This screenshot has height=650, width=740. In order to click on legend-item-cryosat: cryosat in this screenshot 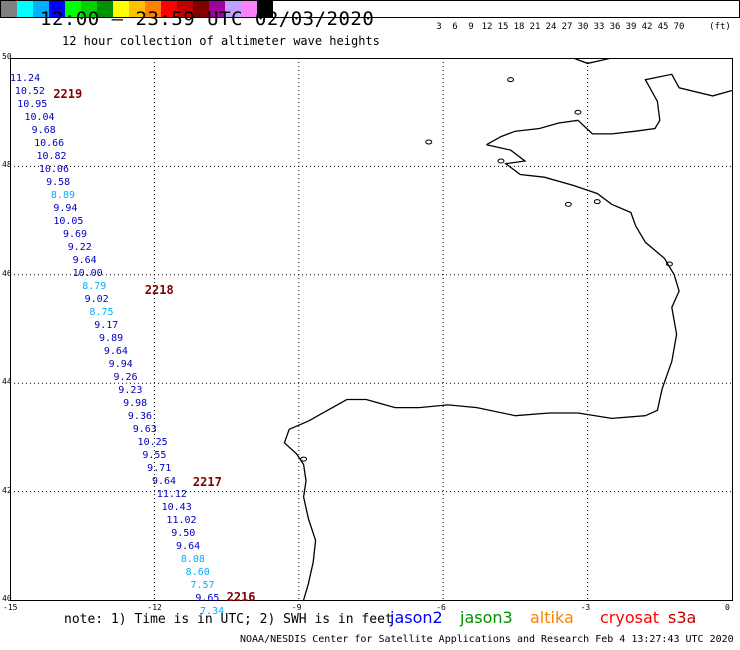, I will do `click(630, 617)`.